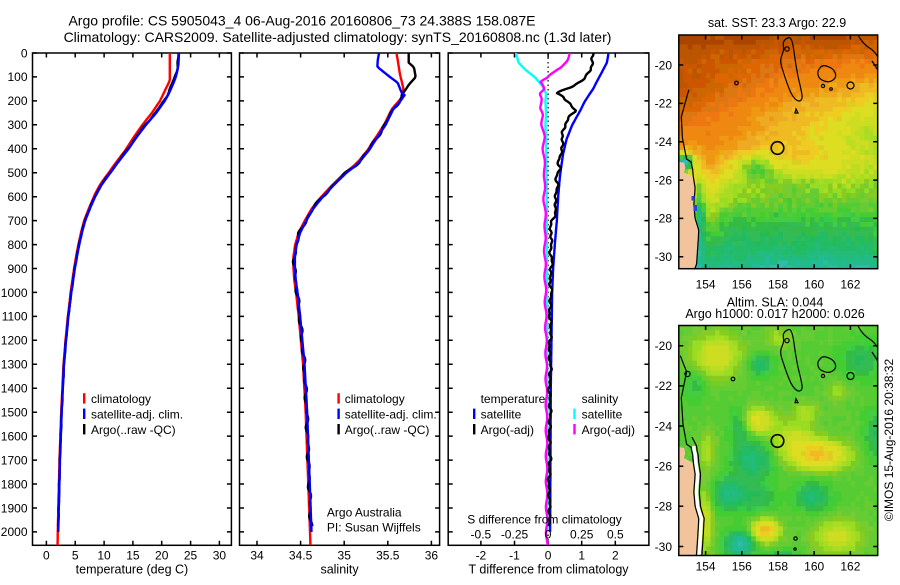 The width and height of the screenshot is (900, 585). What do you see at coordinates (374, 528) in the screenshot?
I see `svg-text: PI: Susan Wijffels` at bounding box center [374, 528].